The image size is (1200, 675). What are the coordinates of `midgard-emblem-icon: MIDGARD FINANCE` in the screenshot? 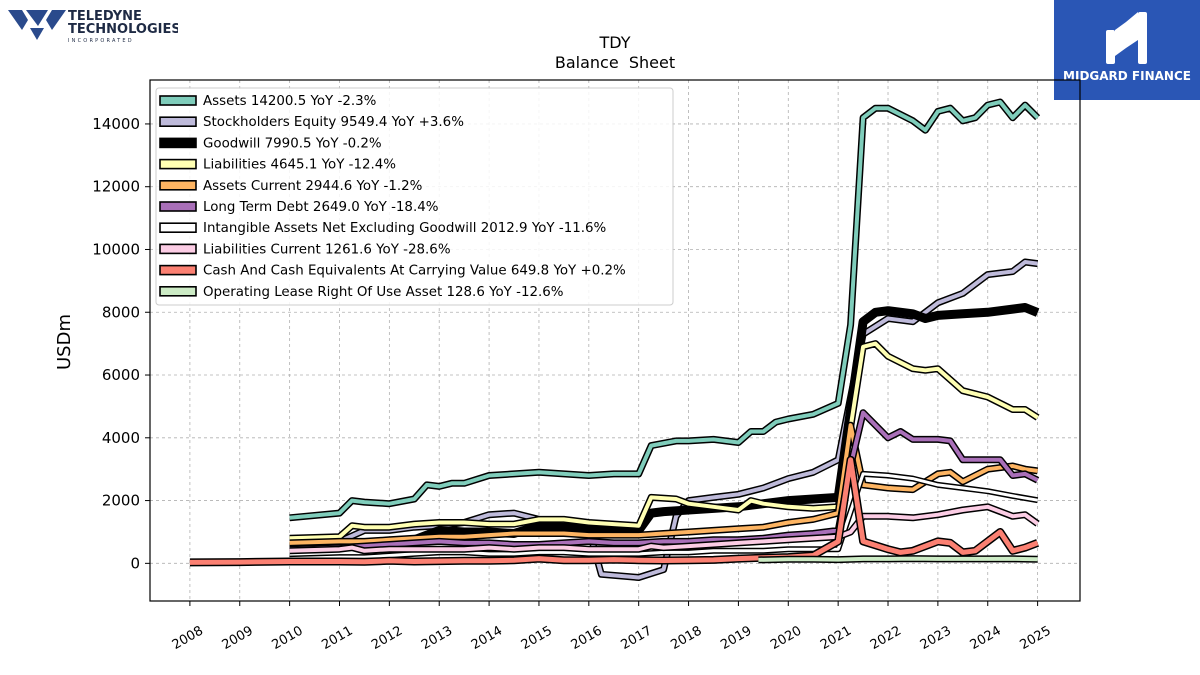 It's located at (1127, 47).